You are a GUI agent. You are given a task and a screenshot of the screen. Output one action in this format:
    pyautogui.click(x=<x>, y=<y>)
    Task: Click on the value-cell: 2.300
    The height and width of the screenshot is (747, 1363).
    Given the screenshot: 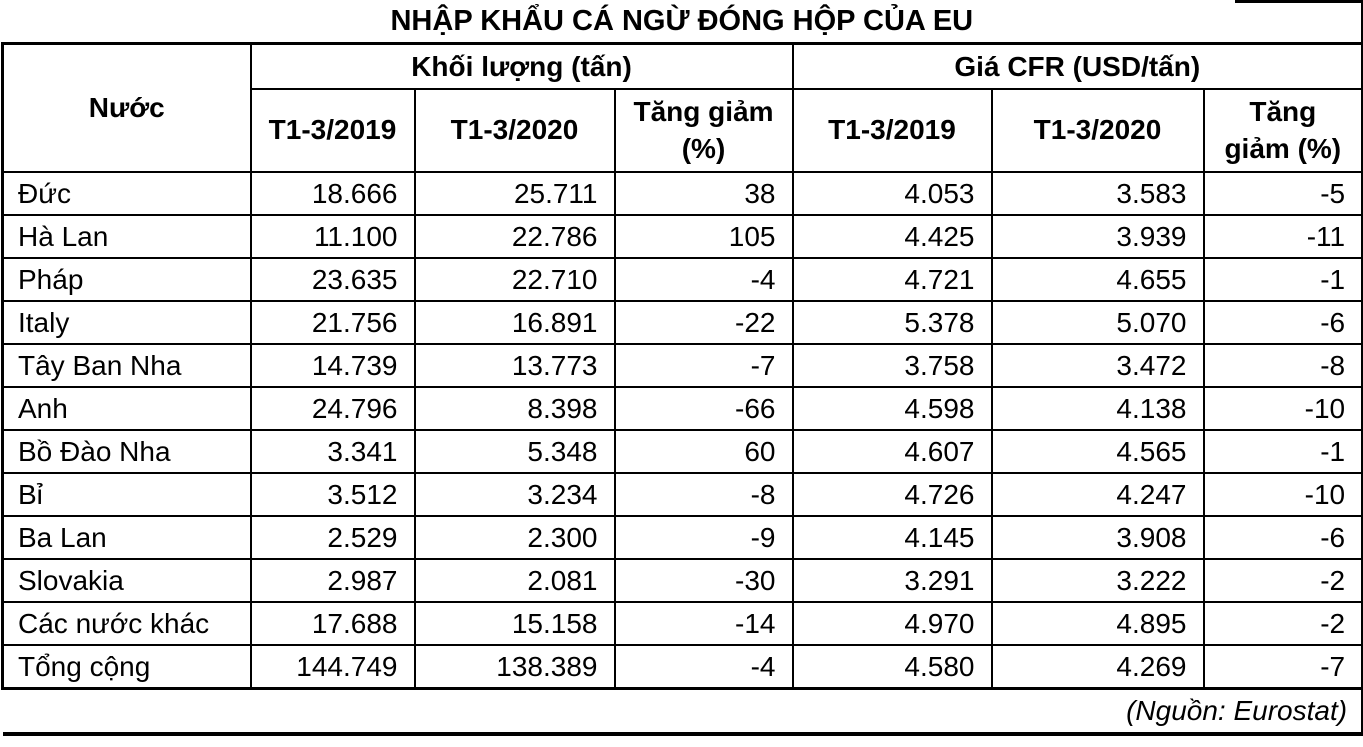 What is the action you would take?
    pyautogui.click(x=514, y=537)
    